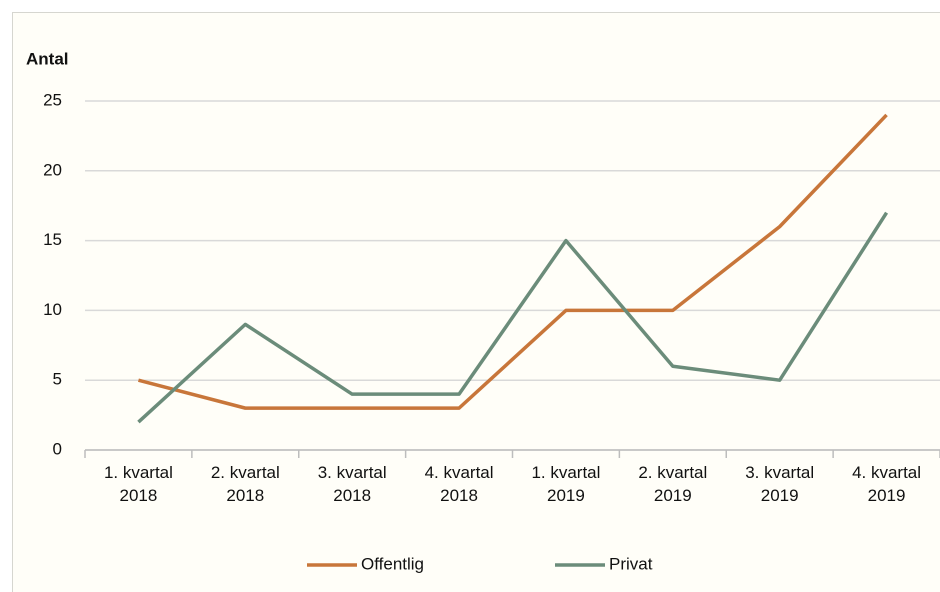 This screenshot has width=940, height=592. I want to click on y-tick-label: 20, so click(52, 169).